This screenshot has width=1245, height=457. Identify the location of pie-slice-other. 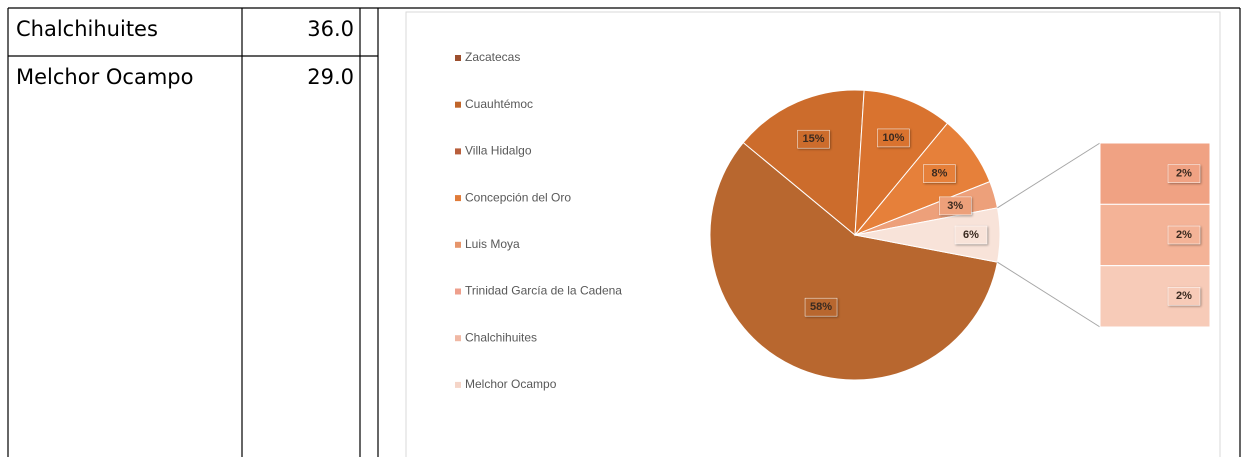
(927, 235).